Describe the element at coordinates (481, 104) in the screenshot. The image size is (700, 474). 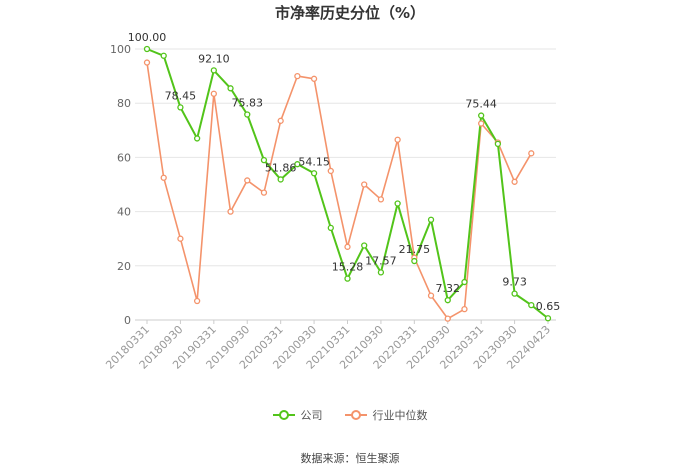
I see `data-label: 75.44` at that location.